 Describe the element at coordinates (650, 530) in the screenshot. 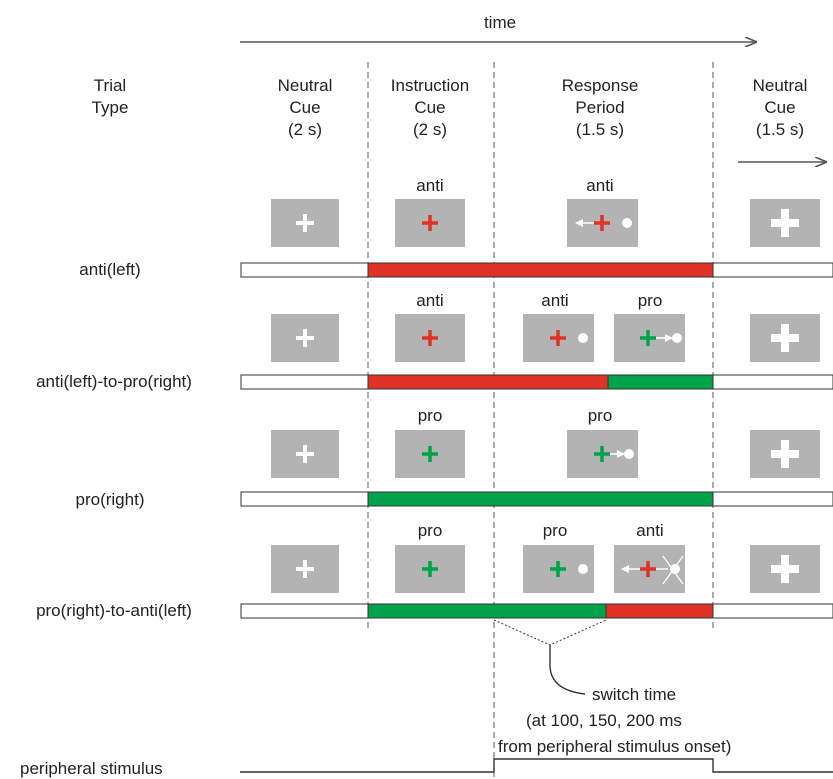

I see `response-label-row4b: anti` at that location.